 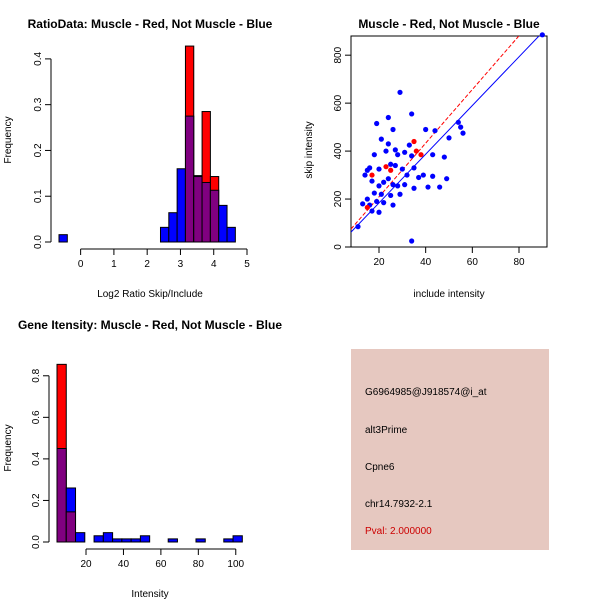 I want to click on scatter-y-ticks: 0 200 400 600 800, so click(x=342, y=148).